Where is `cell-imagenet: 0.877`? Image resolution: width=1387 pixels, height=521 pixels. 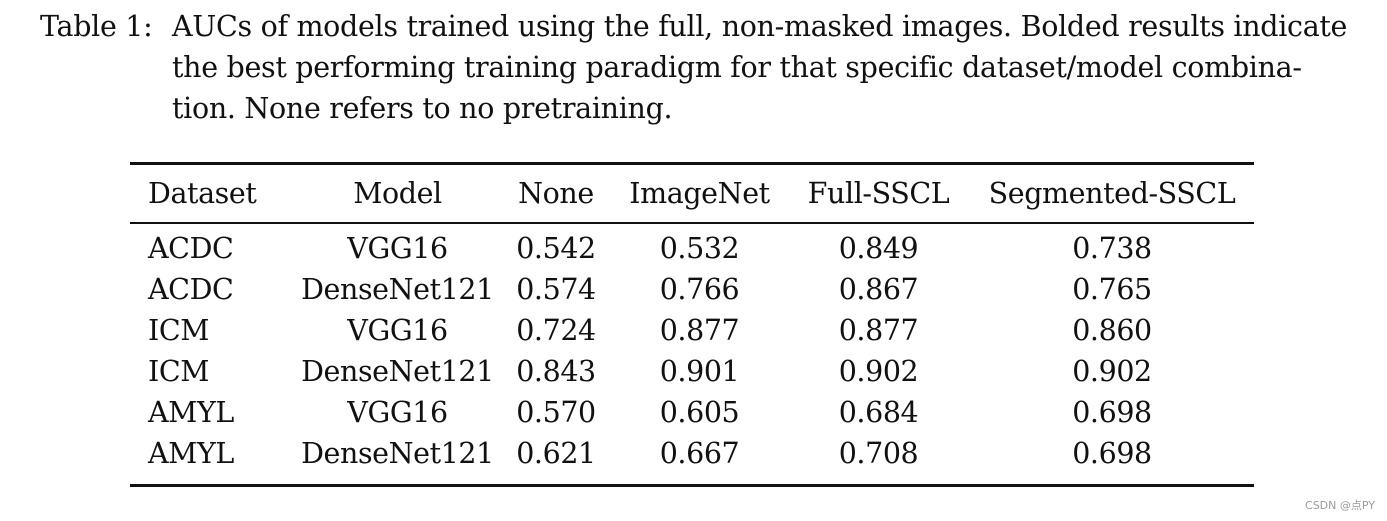 cell-imagenet: 0.877 is located at coordinates (699, 330).